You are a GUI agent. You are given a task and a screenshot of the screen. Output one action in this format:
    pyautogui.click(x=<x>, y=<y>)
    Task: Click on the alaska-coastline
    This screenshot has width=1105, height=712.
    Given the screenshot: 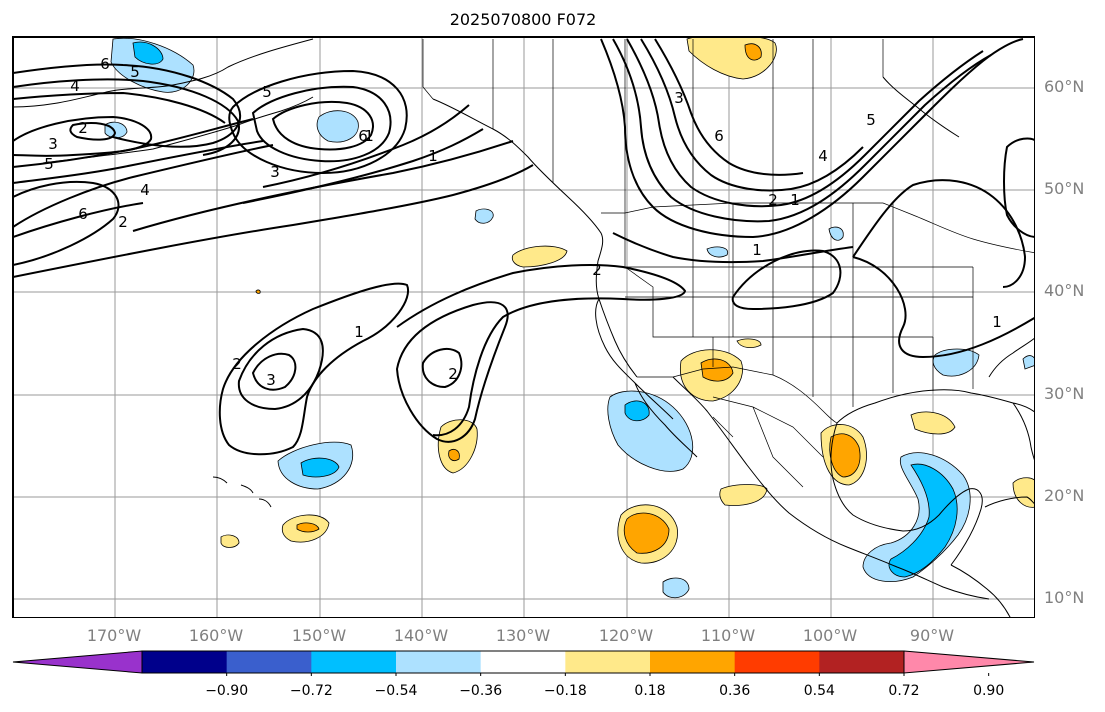 What is the action you would take?
    pyautogui.click(x=163, y=73)
    